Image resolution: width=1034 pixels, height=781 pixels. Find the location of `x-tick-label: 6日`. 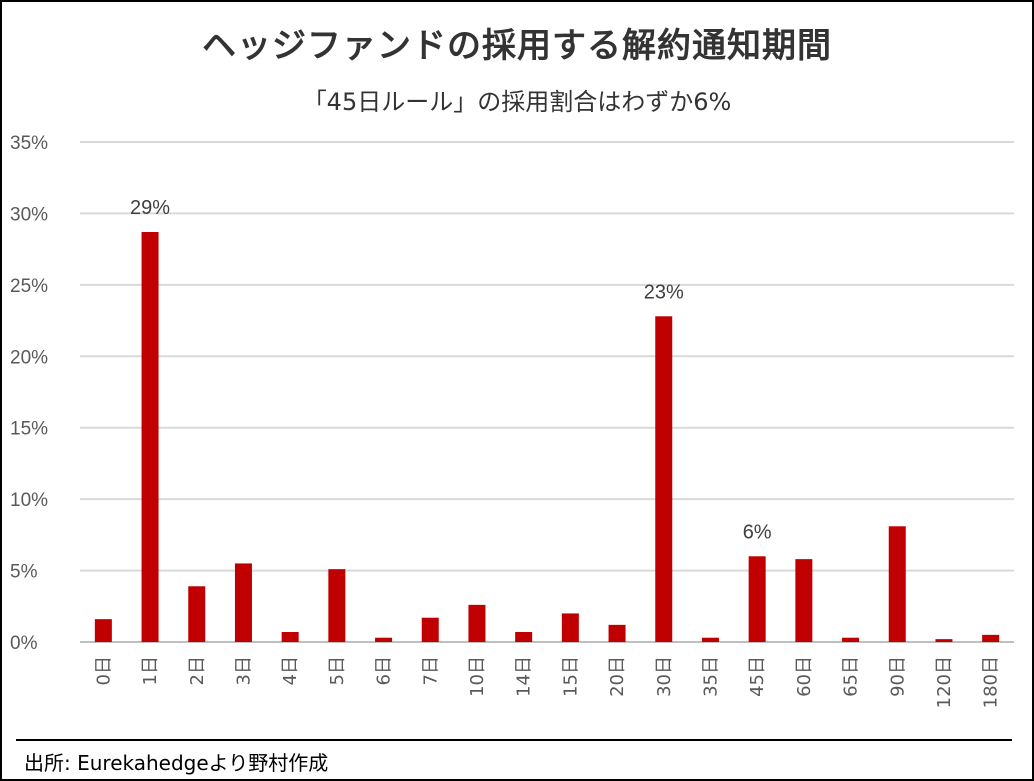

x-tick-label: 6日 is located at coordinates (384, 670).